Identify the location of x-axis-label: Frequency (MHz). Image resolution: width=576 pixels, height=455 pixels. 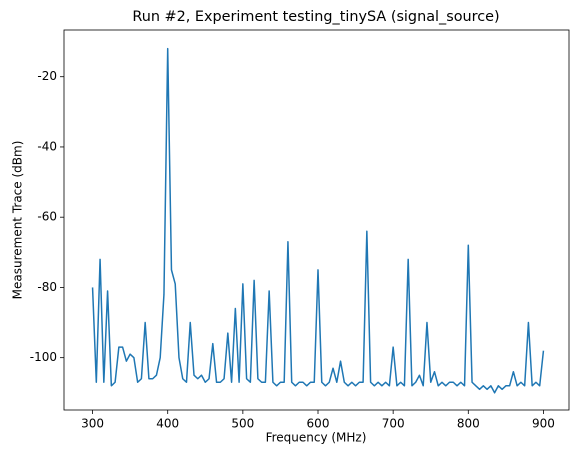
(316, 438).